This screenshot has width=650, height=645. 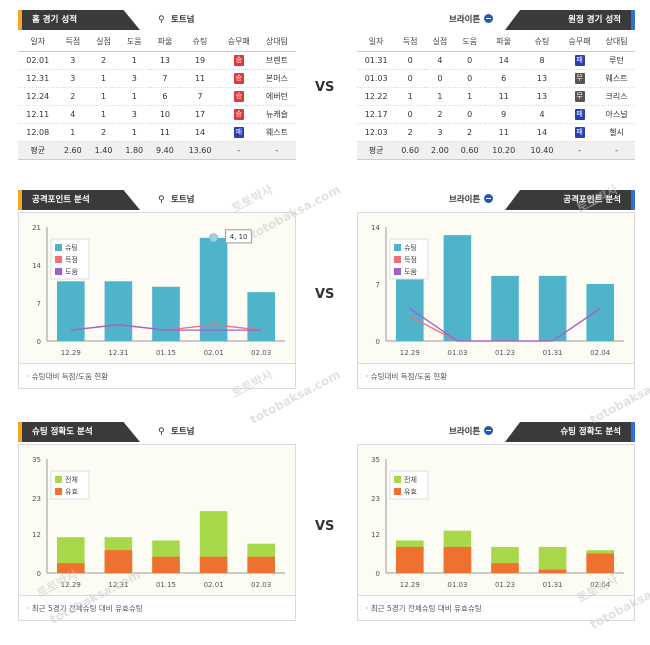 What do you see at coordinates (496, 200) in the screenshot?
I see `attack-right-header: 브라이튼 공격포인트 분석` at bounding box center [496, 200].